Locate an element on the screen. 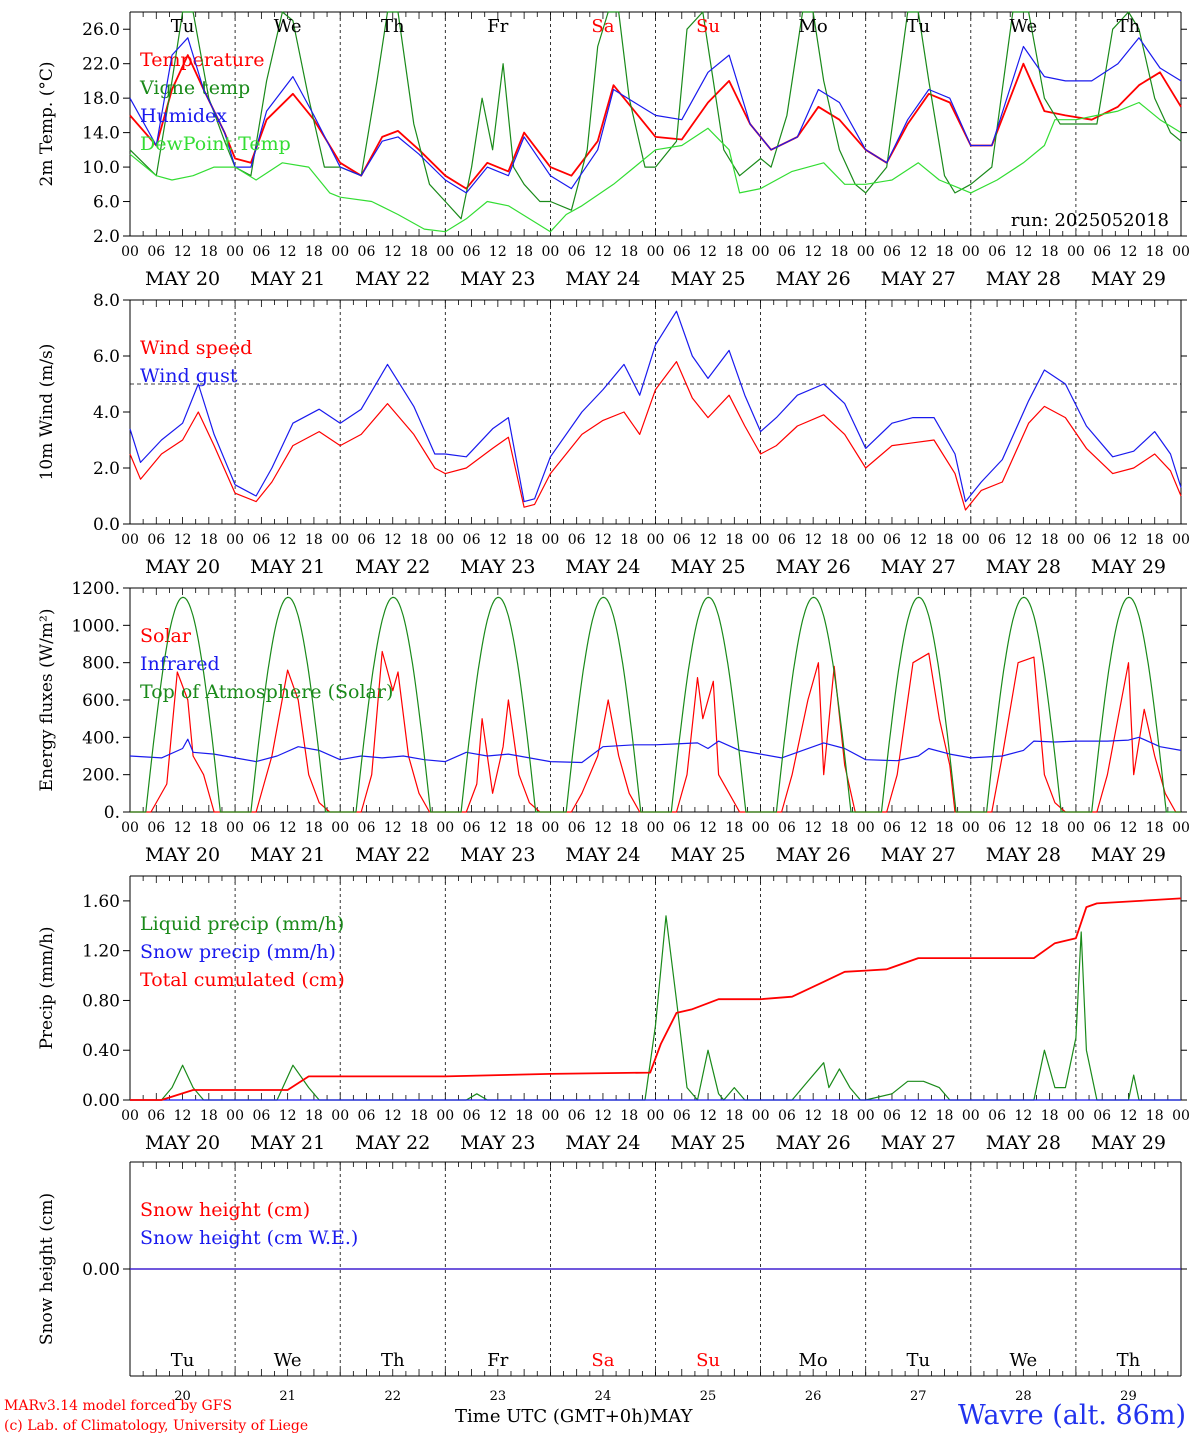 This screenshot has width=1194, height=1440. time-axis-text: Time UTC (GMT+0h) is located at coordinates (552, 1416).